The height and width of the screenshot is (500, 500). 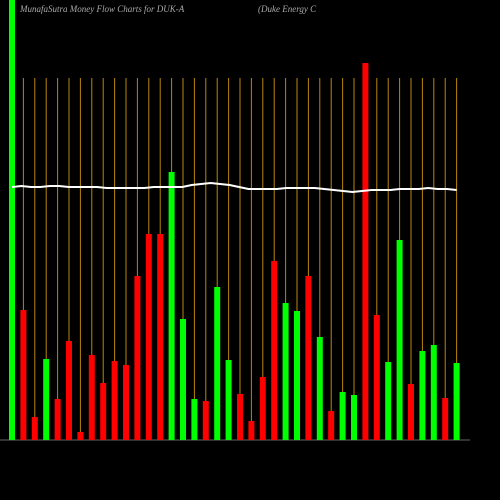 I want to click on chart-subtitle: (Duke Energy C, so click(x=287, y=9).